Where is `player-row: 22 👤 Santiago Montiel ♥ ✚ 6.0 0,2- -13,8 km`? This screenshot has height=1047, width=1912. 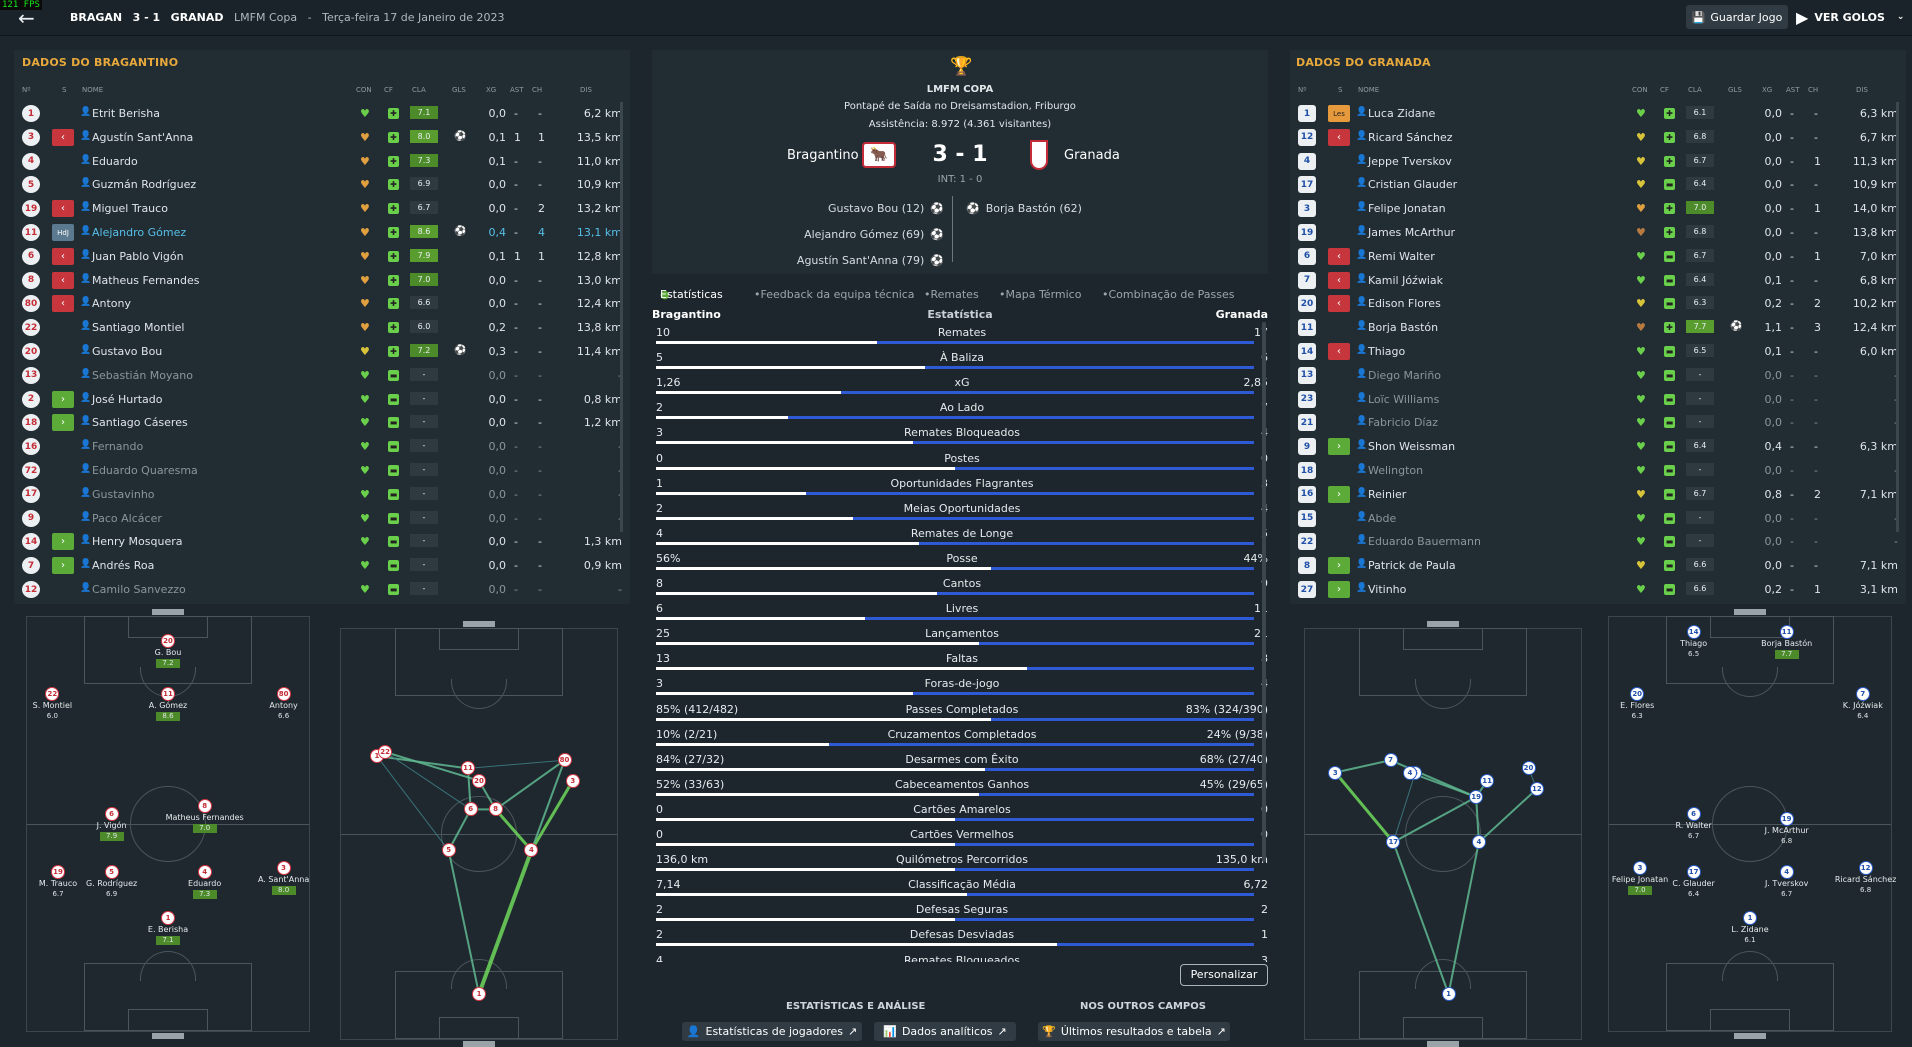
player-row: 22 👤 Santiago Montiel ♥ ✚ 6.0 0,2- -13,8 km is located at coordinates (322, 327).